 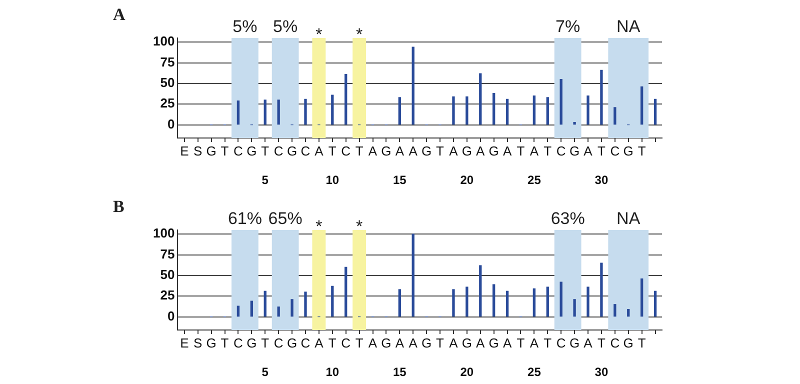 What do you see at coordinates (601, 180) in the screenshot?
I see `x2-tick-label: 30` at bounding box center [601, 180].